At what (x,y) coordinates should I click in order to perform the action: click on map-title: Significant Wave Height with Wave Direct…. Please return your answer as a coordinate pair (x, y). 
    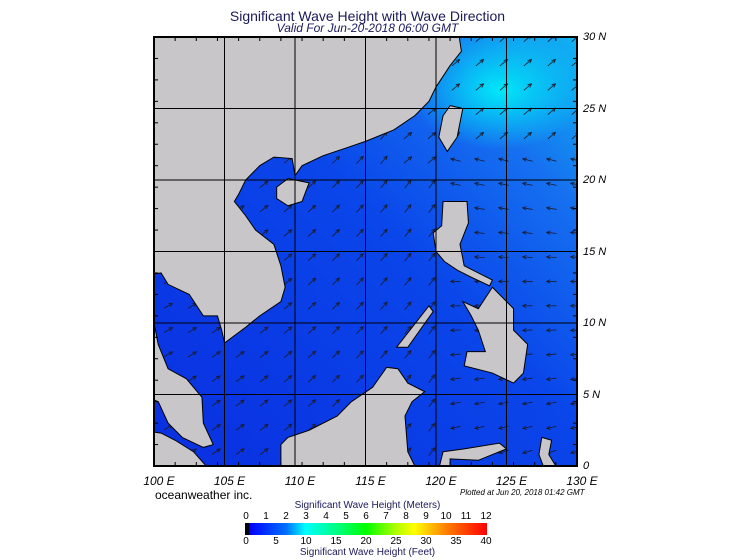
    Looking at the image, I should click on (367, 16).